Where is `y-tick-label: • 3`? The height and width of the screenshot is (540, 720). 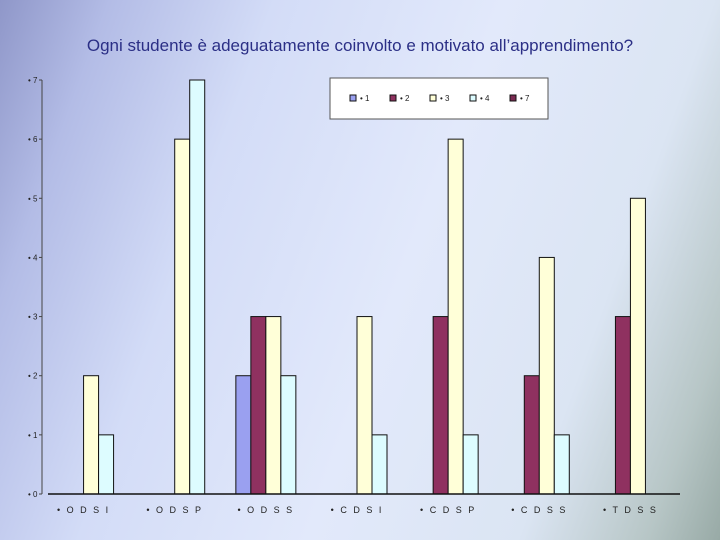
y-tick-label: • 3 is located at coordinates (33, 317).